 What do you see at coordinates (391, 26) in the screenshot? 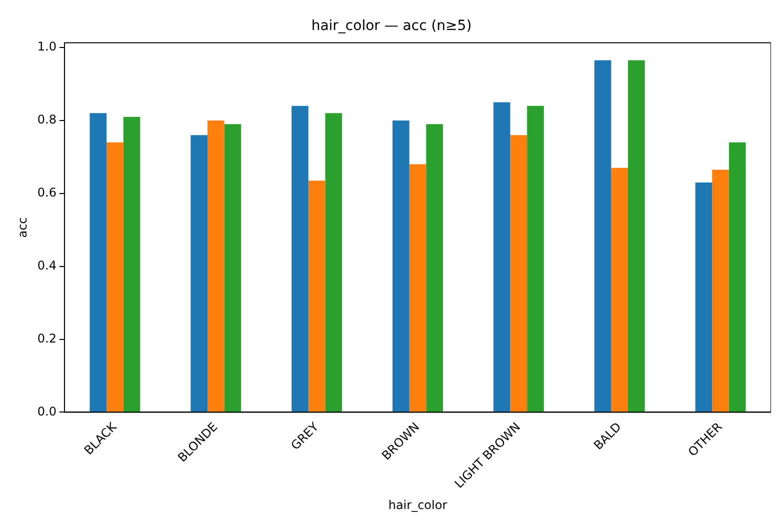
I see `chart-title: hair_color — acc (n≥5)` at bounding box center [391, 26].